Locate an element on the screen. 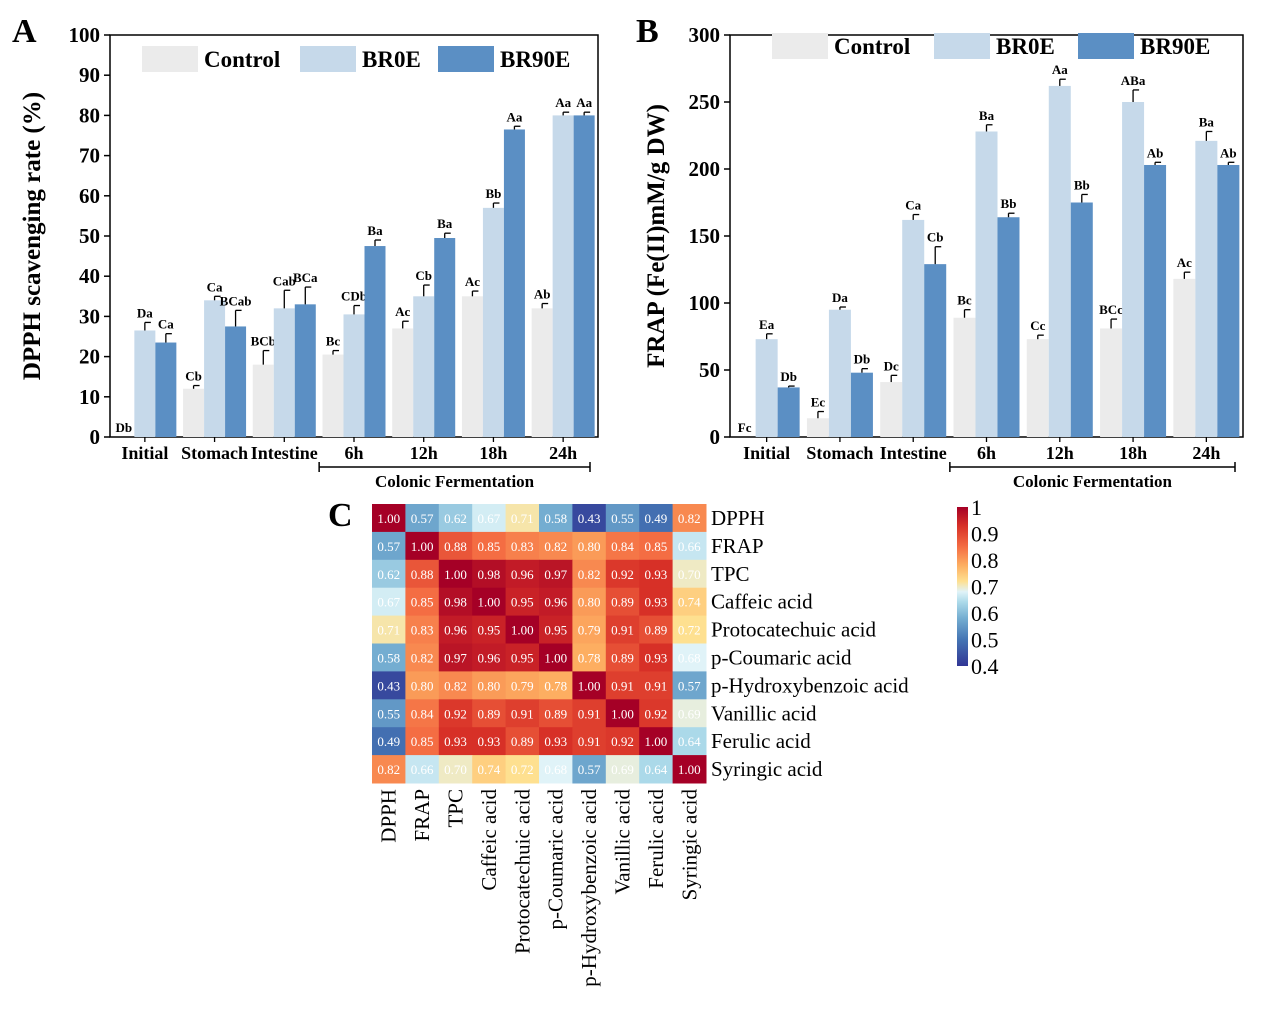 Image resolution: width=1269 pixels, height=1036 pixels. heatmap-cell-value: 0.79 is located at coordinates (589, 630).